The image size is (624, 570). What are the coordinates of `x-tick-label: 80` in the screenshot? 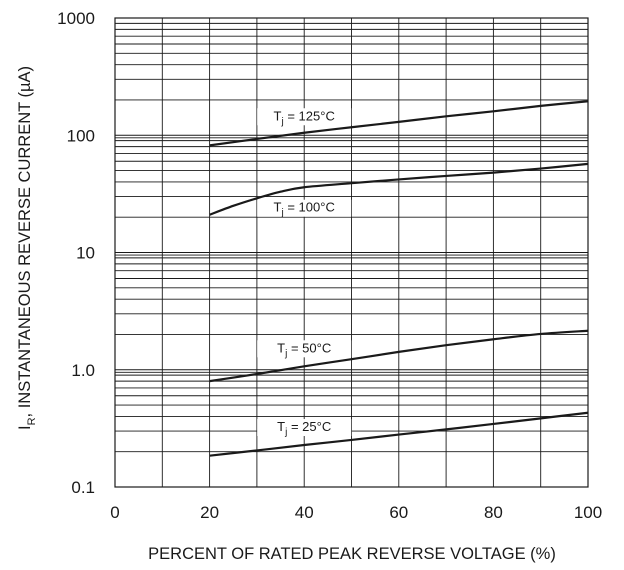 It's located at (493, 512).